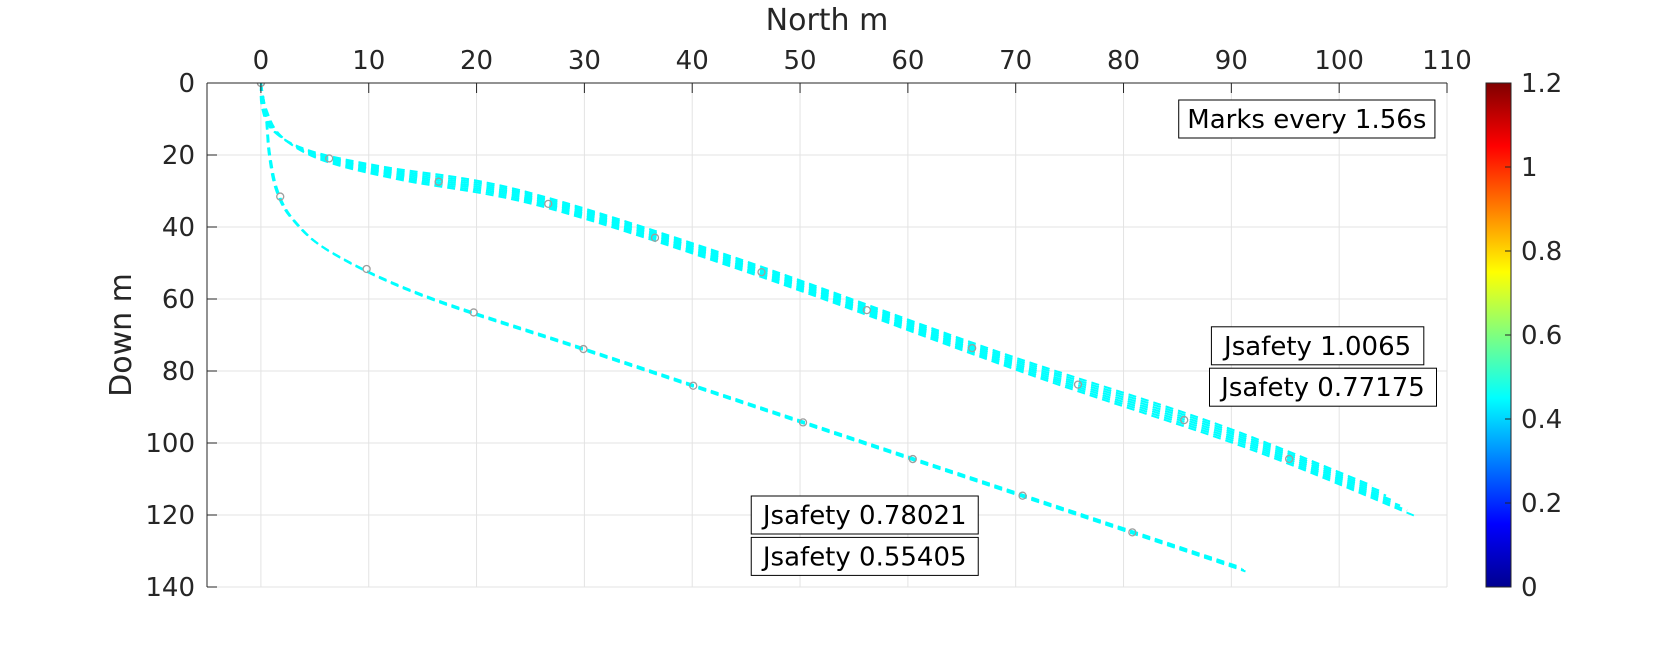 The width and height of the screenshot is (1680, 655). I want to click on x-tick-label: 20, so click(476, 61).